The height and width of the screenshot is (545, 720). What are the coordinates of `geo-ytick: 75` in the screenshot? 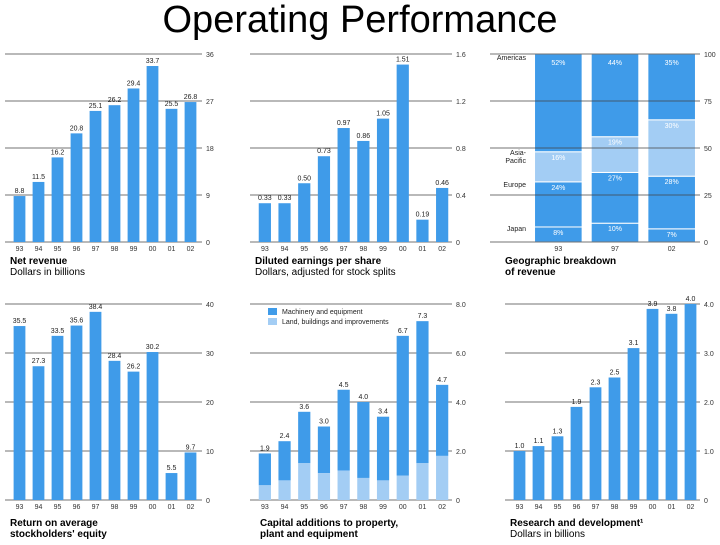 It's located at (708, 102).